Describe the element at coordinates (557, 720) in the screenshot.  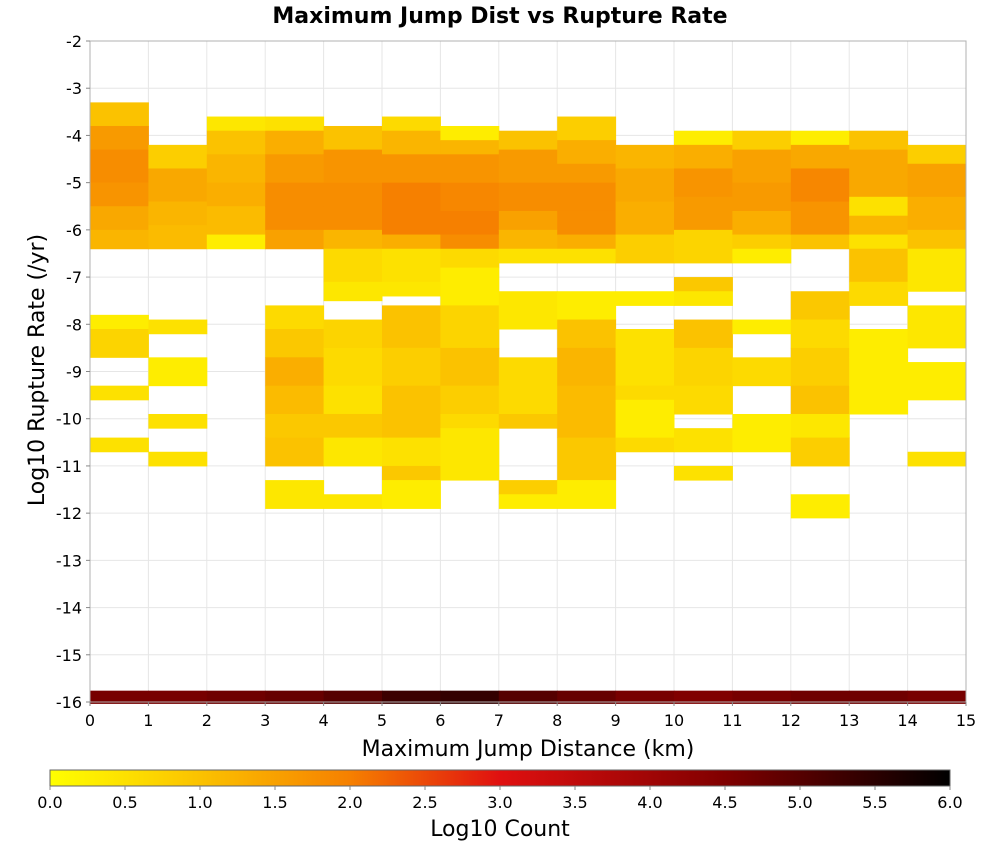
I see `x-tick-label-8: 8` at that location.